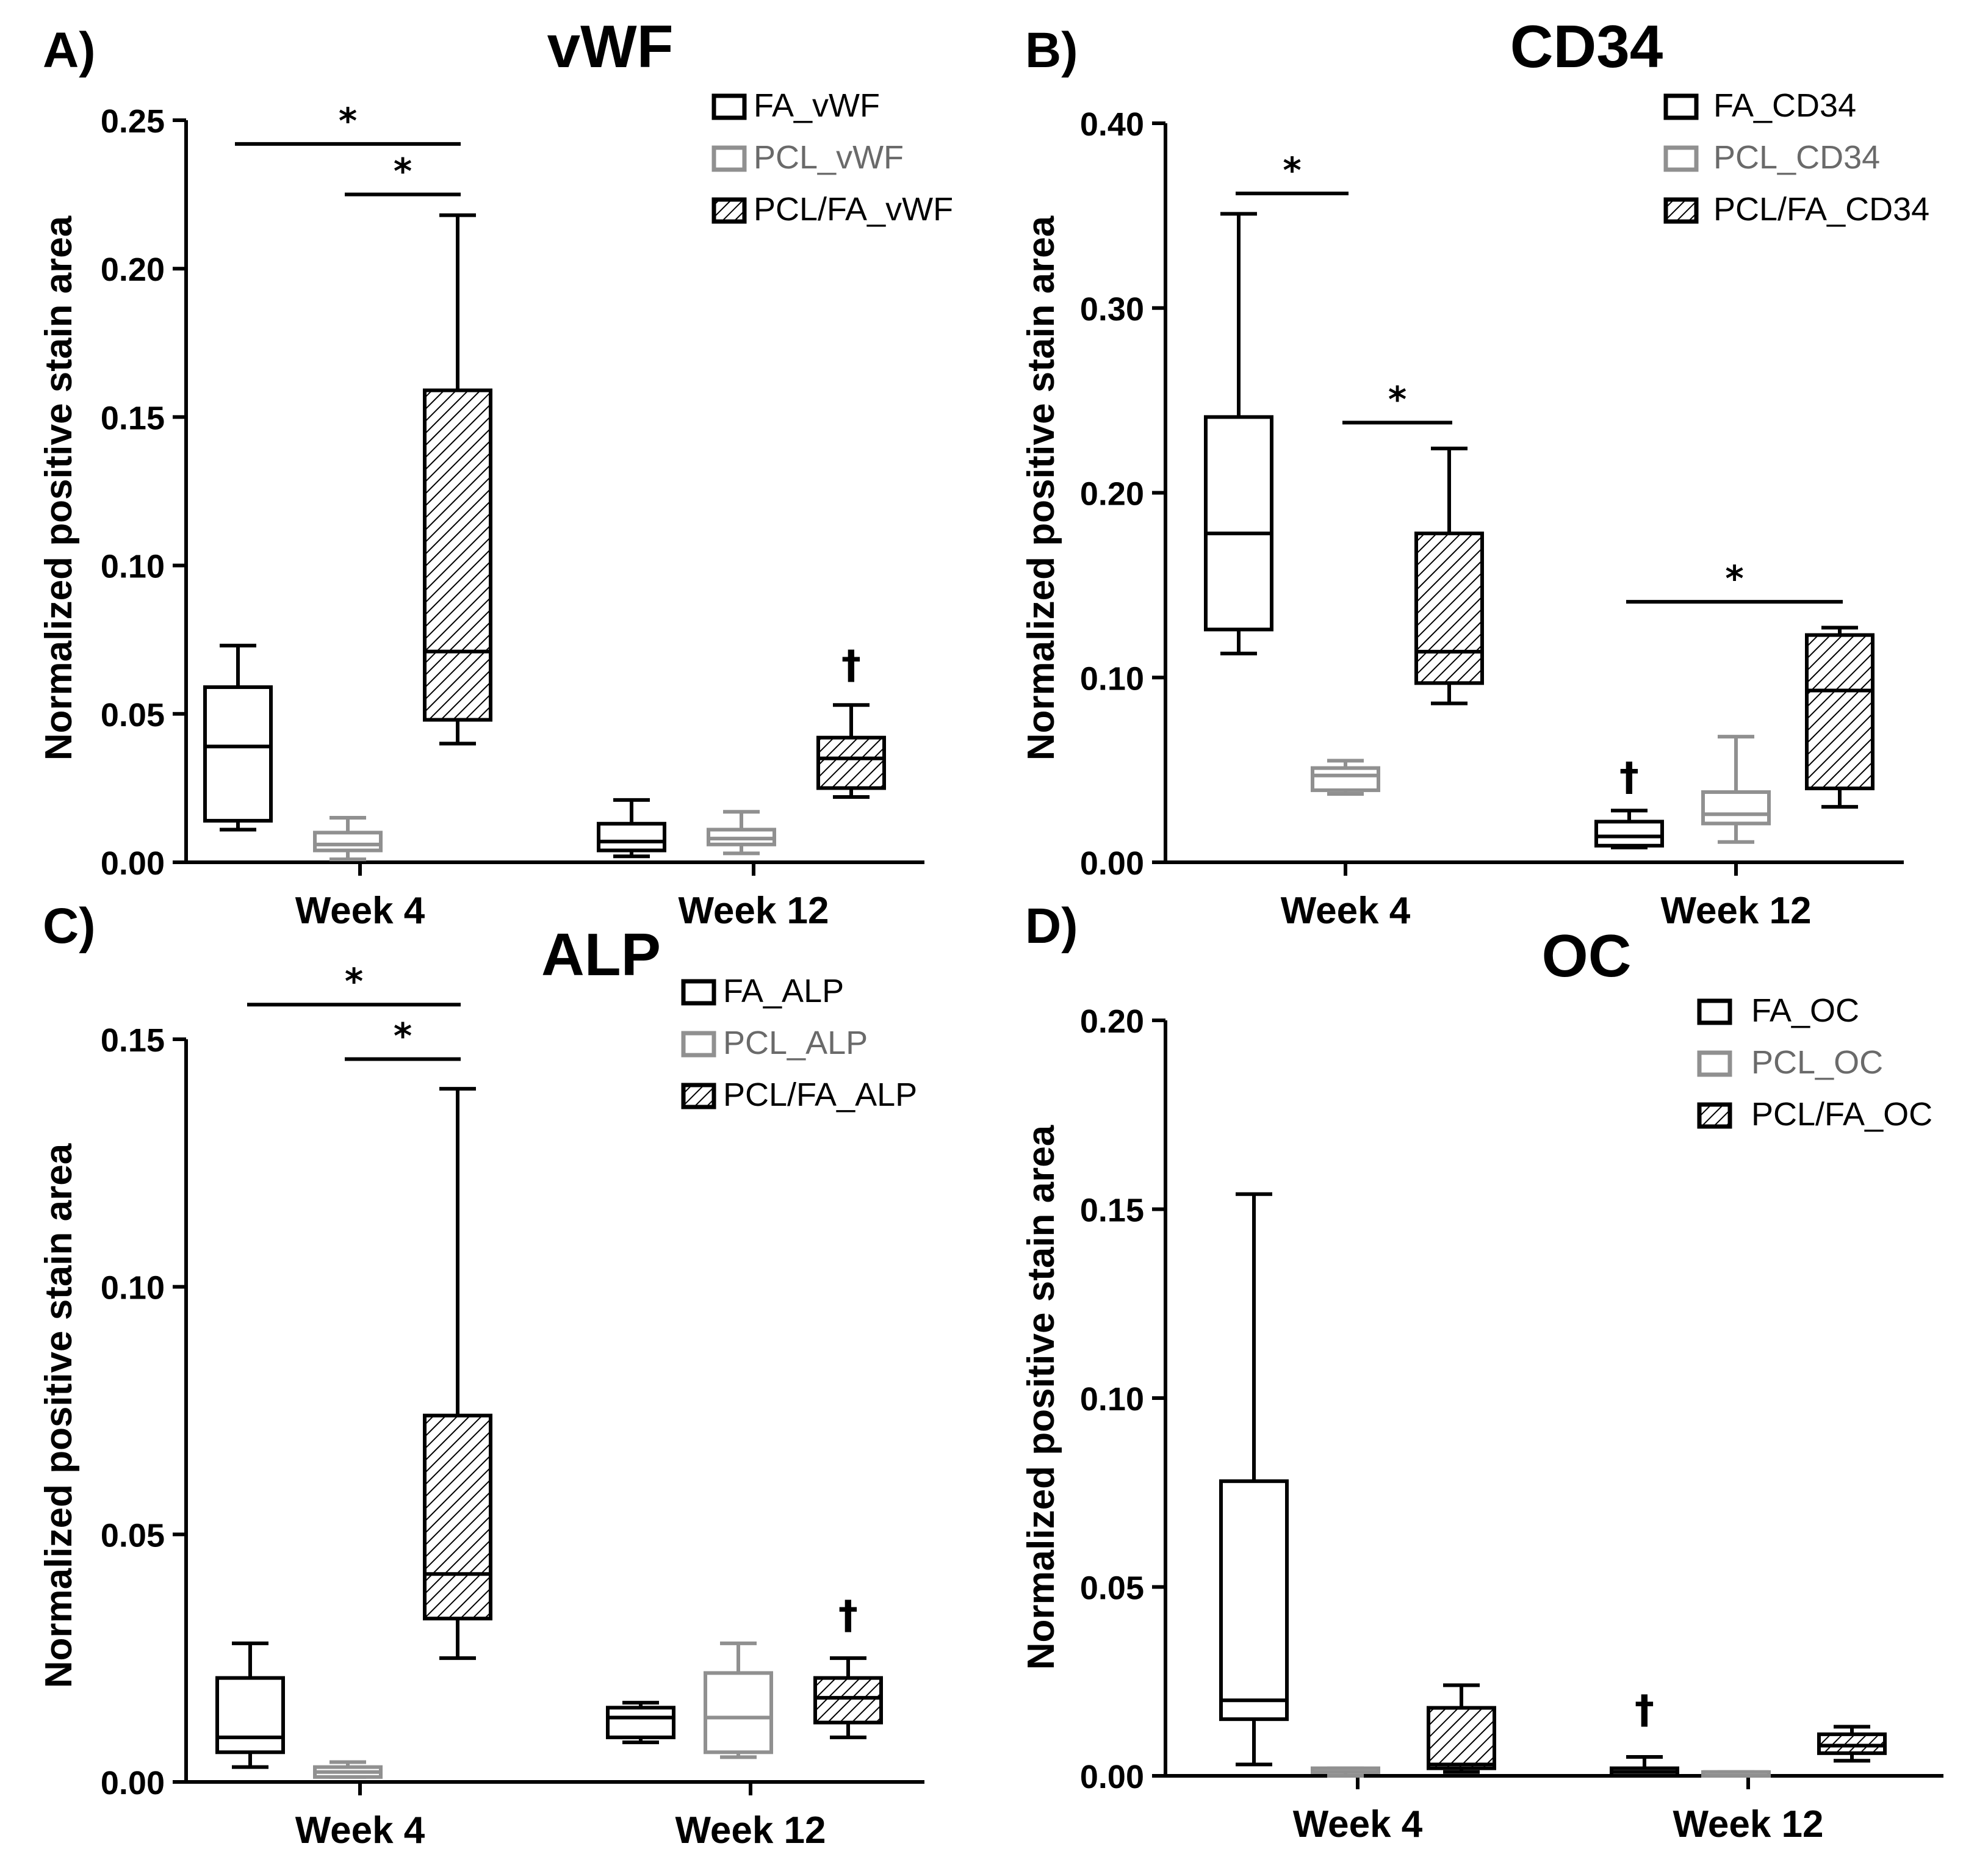 The image size is (1988, 1857). I want to click on chart-title: ALP, so click(601, 954).